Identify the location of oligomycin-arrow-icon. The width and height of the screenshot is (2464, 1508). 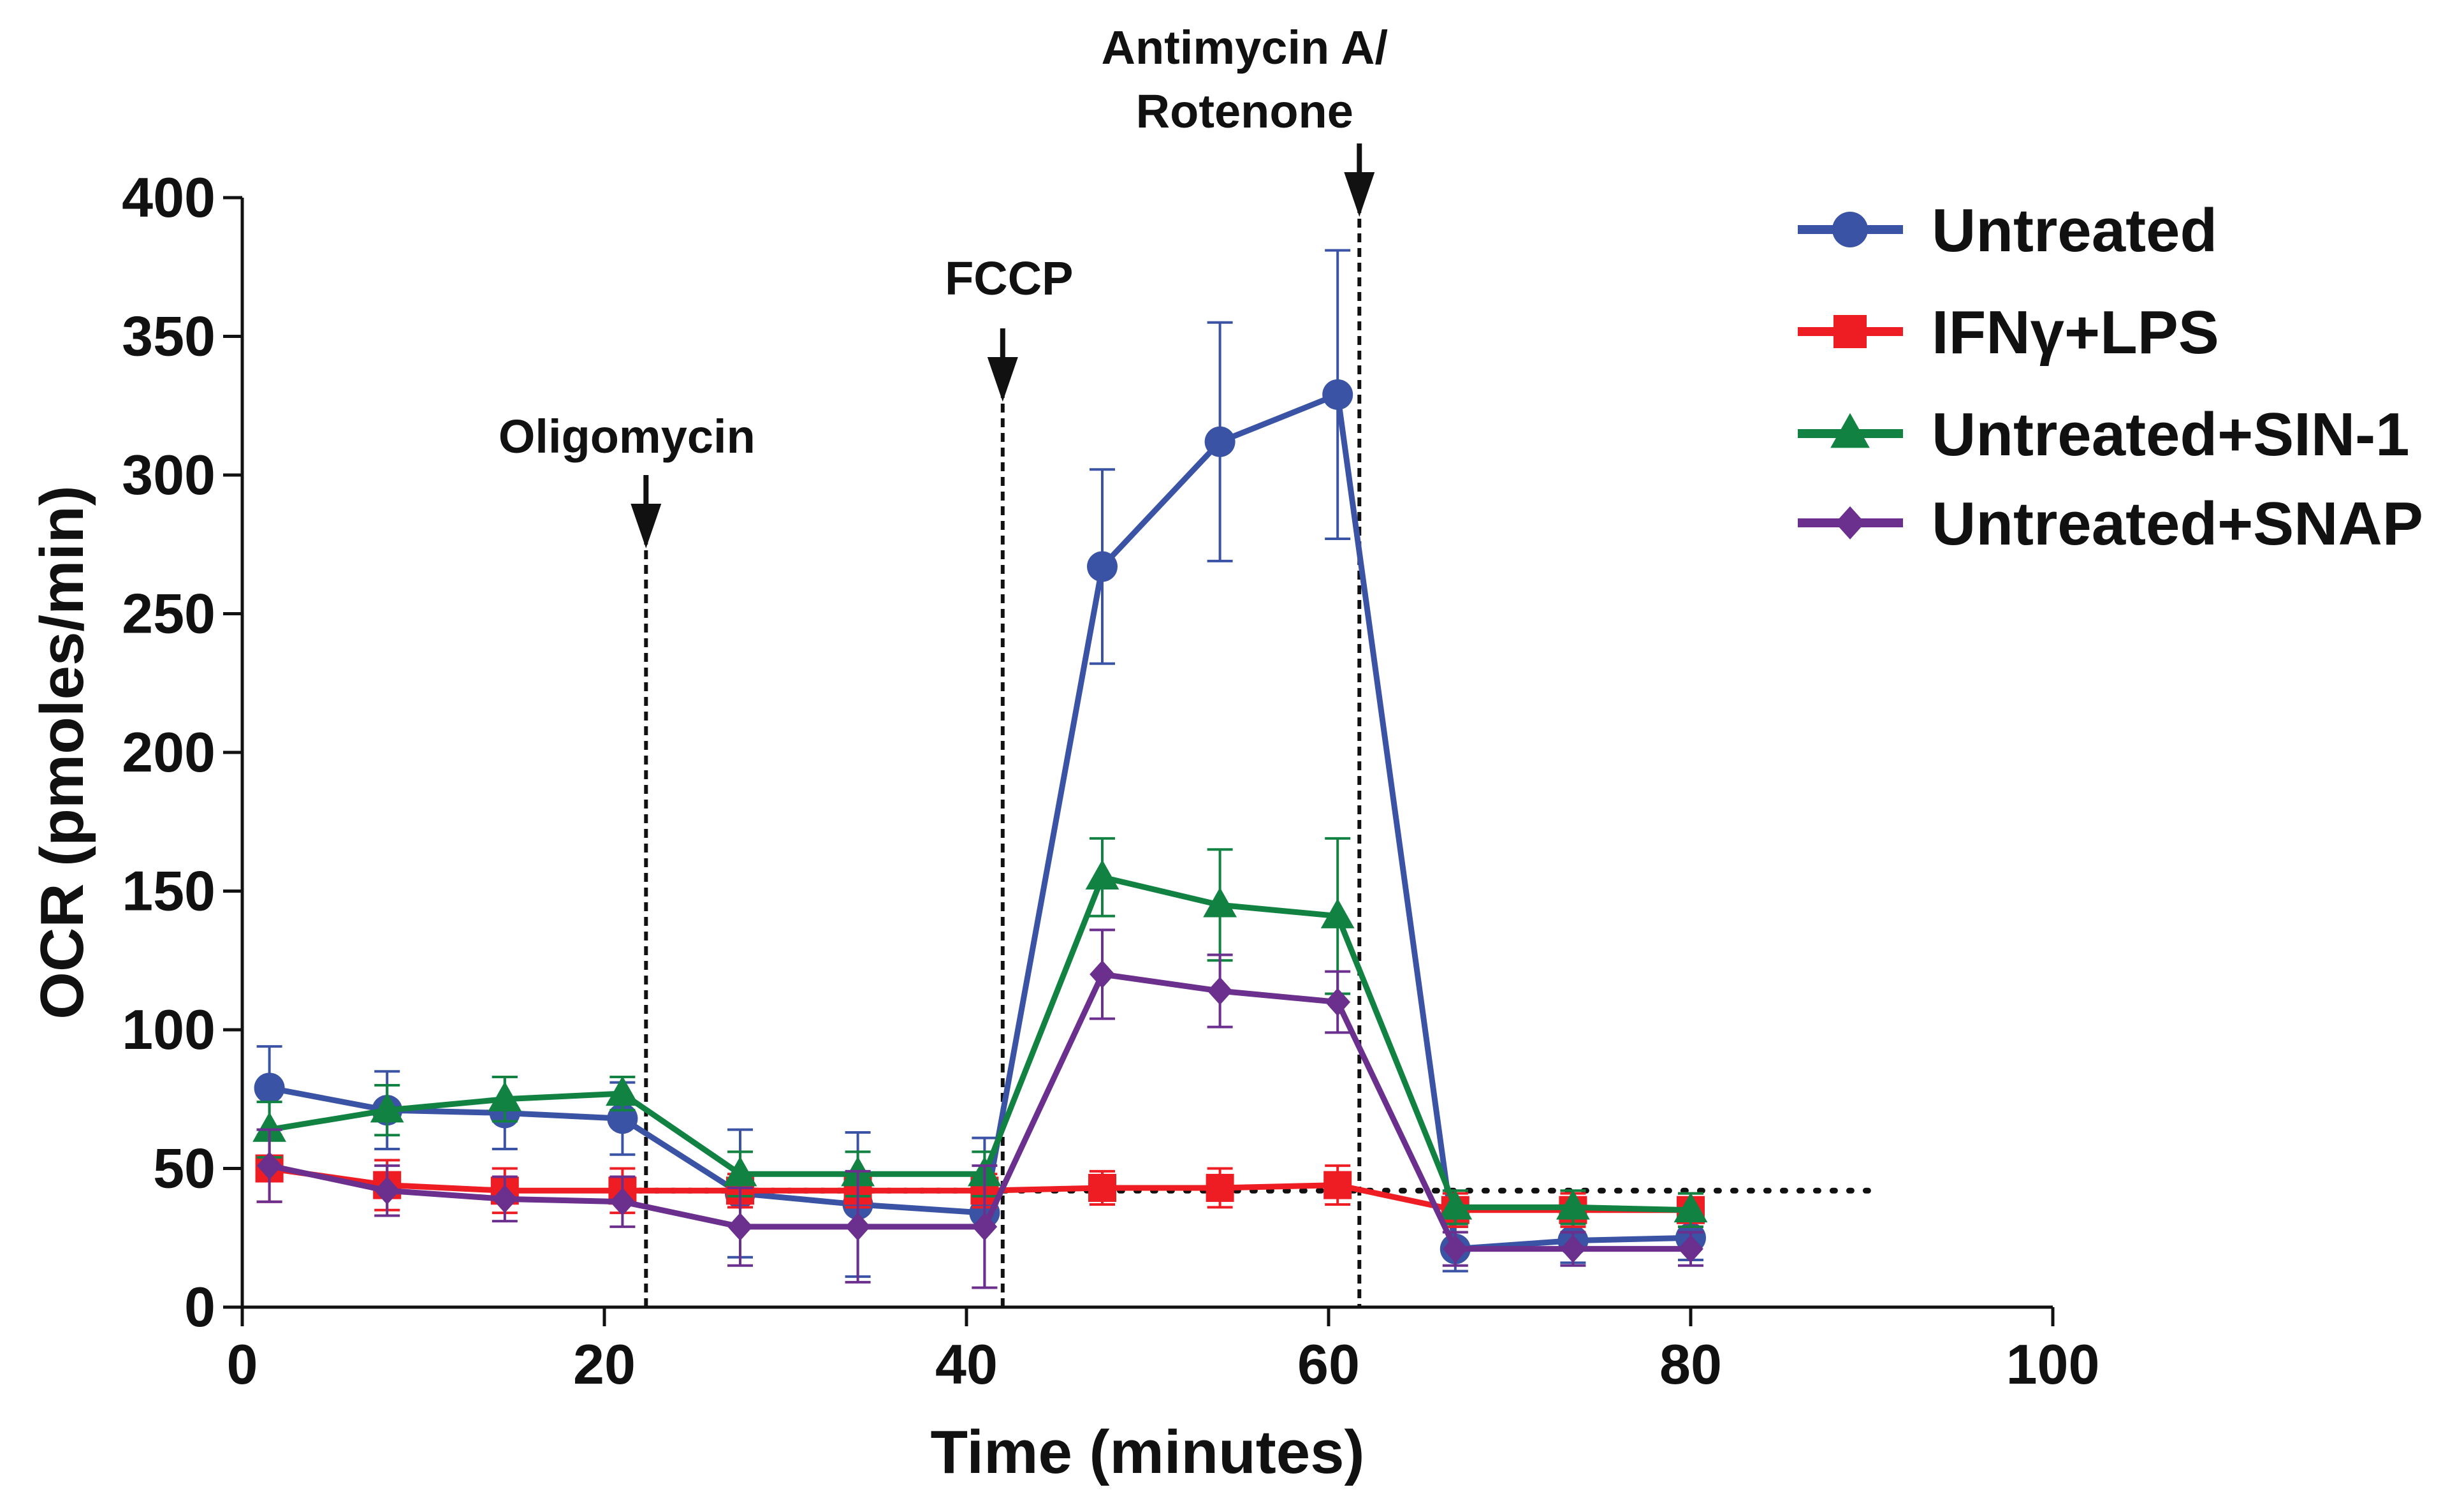
(647, 526).